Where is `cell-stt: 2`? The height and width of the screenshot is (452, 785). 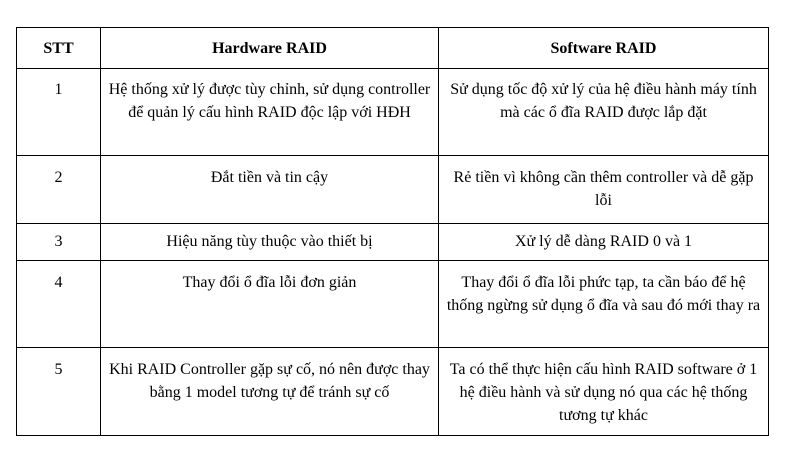 cell-stt: 2 is located at coordinates (58, 189).